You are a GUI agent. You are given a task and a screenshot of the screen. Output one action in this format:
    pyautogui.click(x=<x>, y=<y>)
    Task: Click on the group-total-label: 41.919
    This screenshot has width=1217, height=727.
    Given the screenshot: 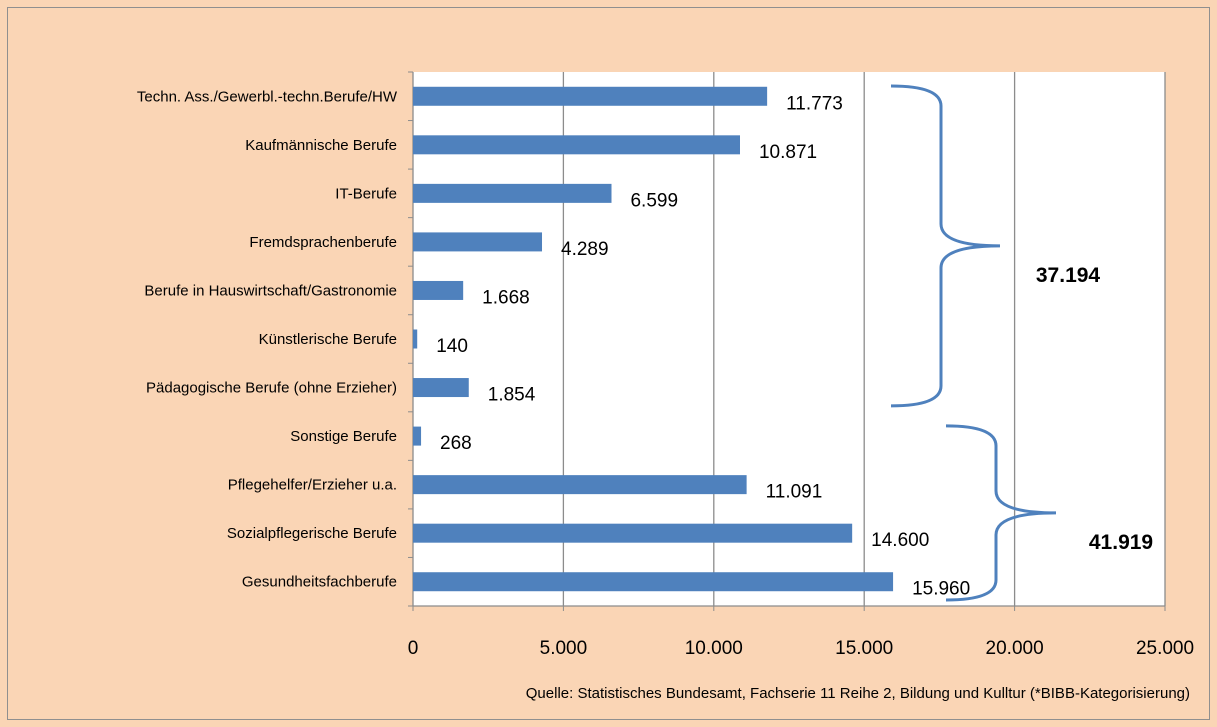 What is the action you would take?
    pyautogui.click(x=1121, y=542)
    